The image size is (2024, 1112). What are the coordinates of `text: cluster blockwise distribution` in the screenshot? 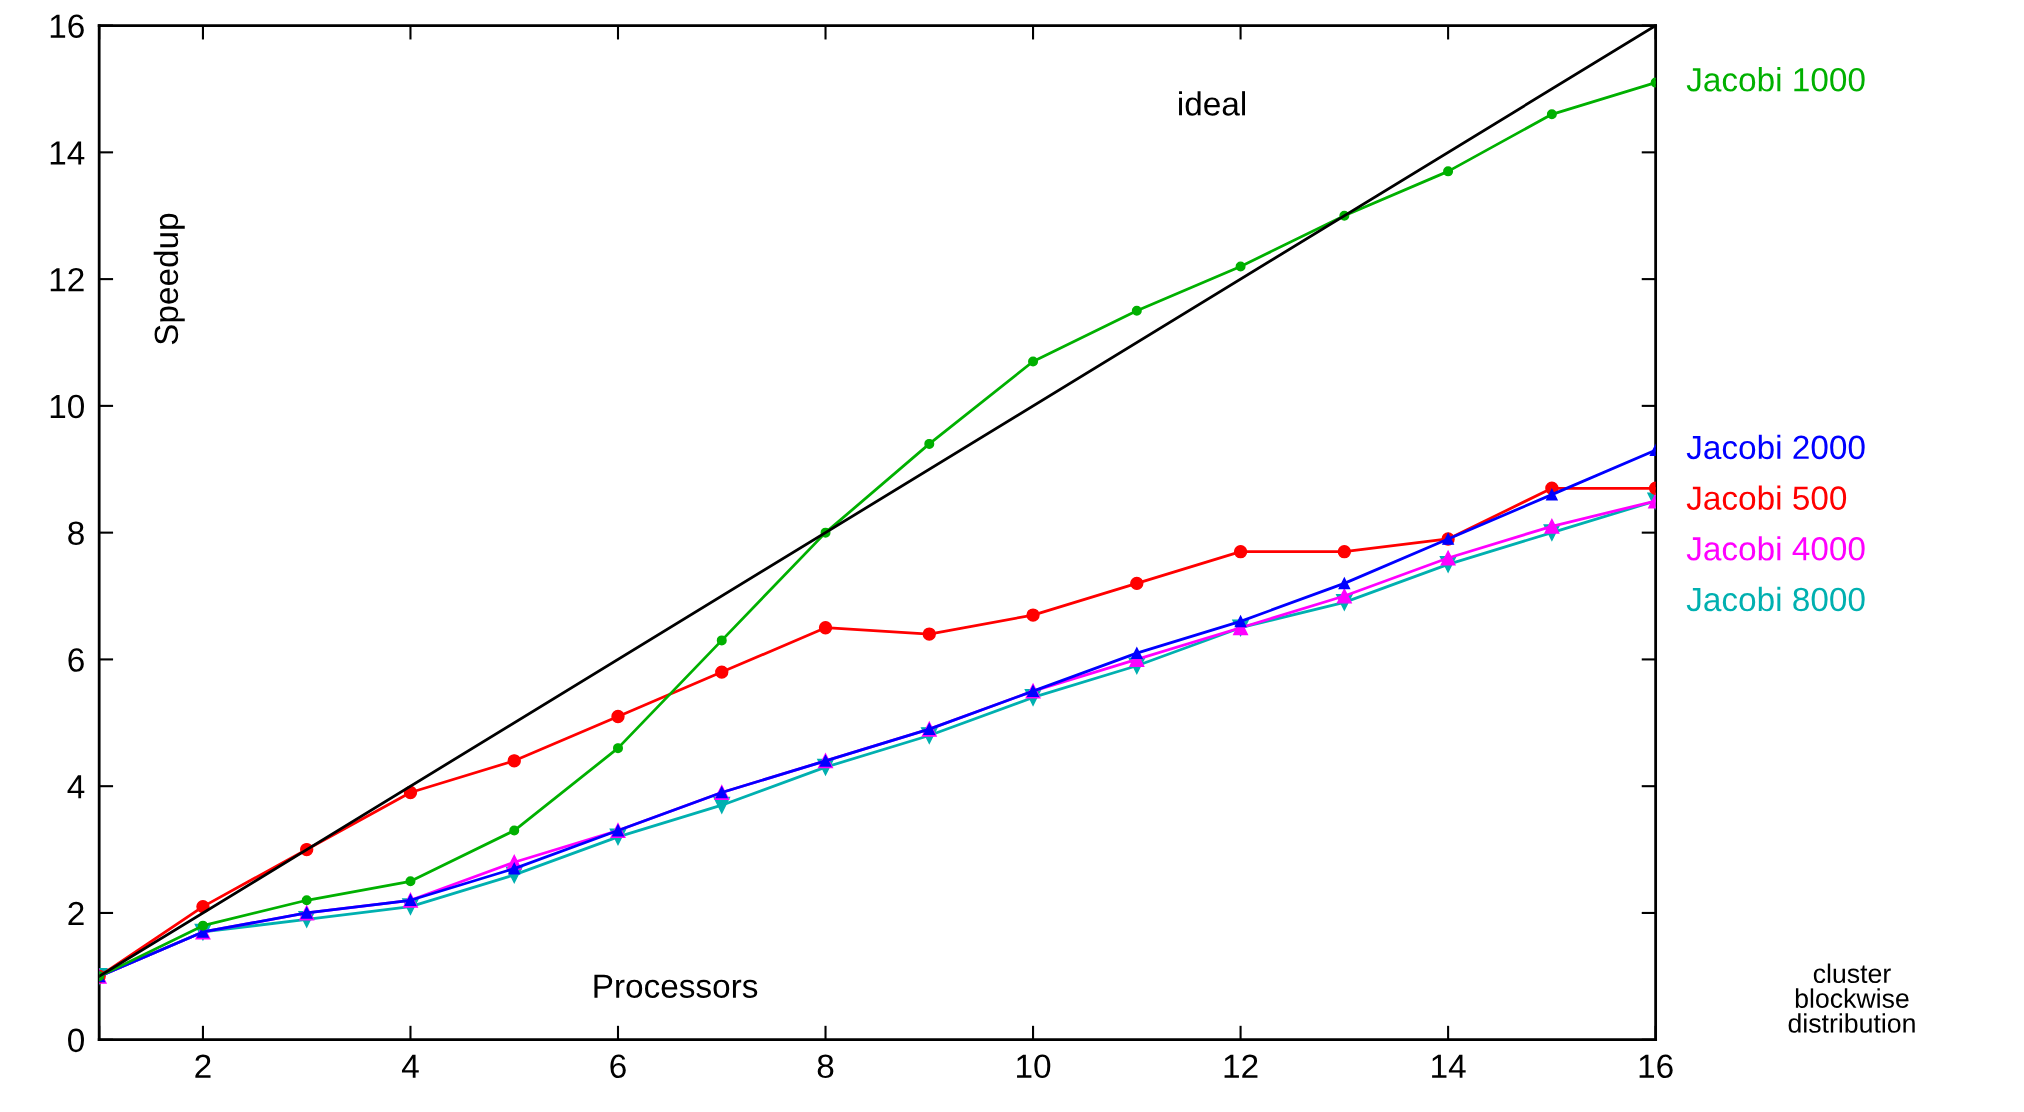 It's located at (1851, 998).